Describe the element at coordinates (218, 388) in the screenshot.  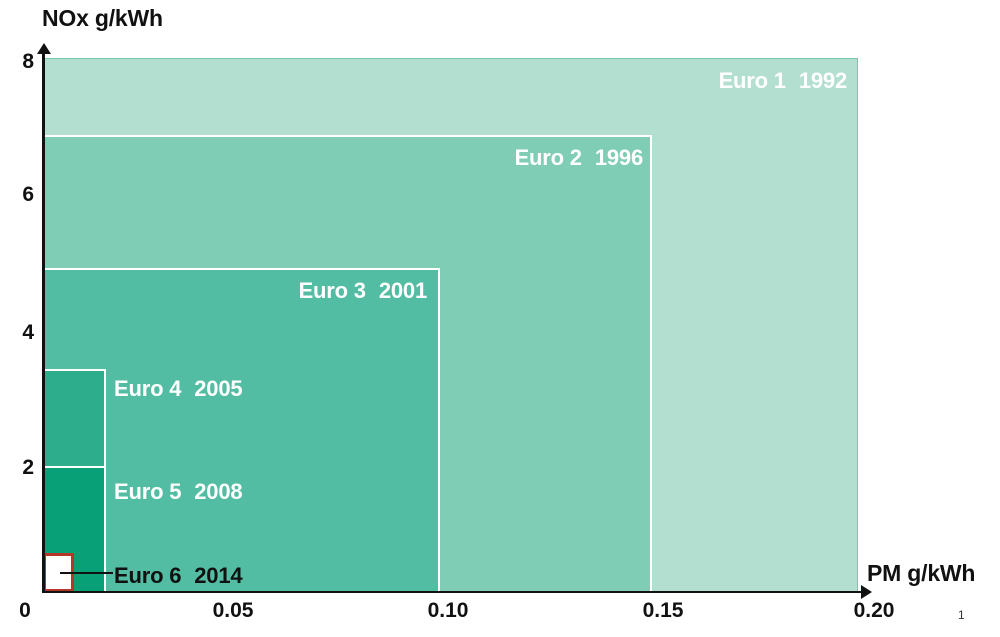
I see `euro4-year: 2005` at that location.